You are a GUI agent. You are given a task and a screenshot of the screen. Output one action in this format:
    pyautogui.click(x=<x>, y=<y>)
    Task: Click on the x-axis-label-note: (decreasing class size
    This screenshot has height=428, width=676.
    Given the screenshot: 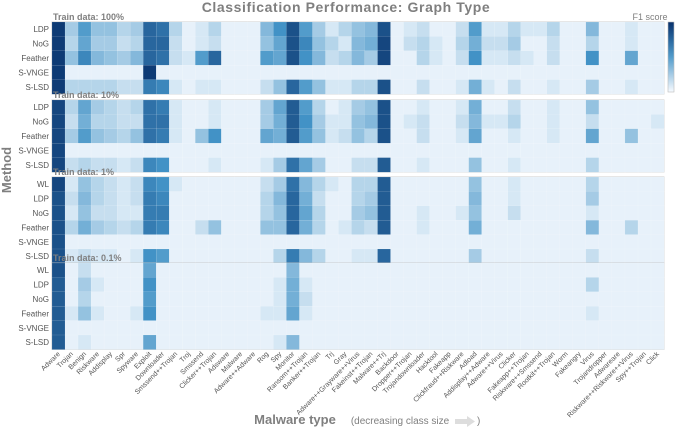 What is the action you would take?
    pyautogui.click(x=400, y=421)
    